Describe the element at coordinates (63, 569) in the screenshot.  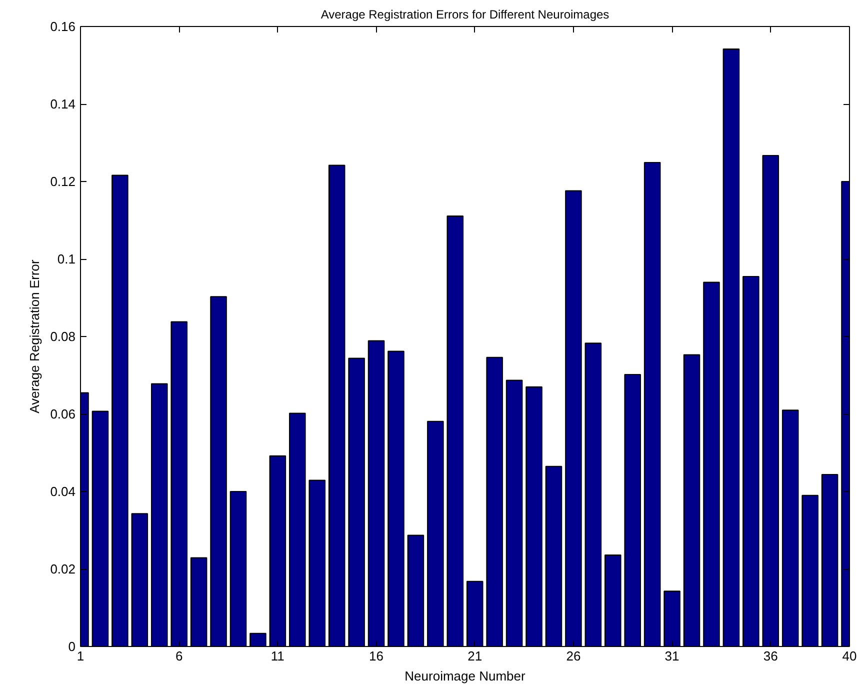
I see `y-tick-label: 0.02` at that location.